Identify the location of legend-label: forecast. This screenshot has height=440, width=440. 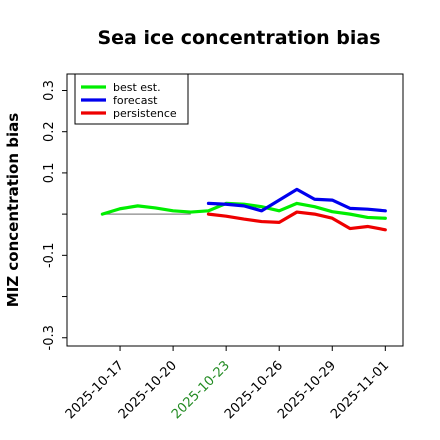
(135, 100).